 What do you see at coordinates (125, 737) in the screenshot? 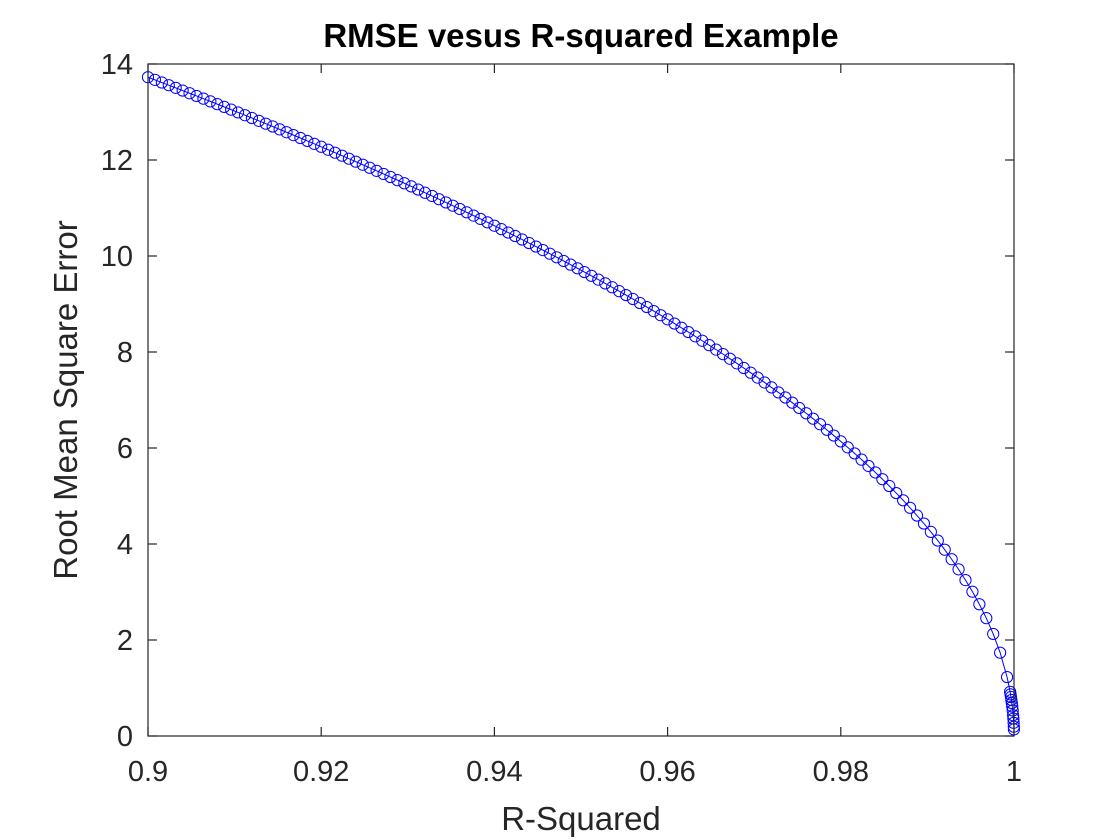
I see `y-tick-label: 0` at bounding box center [125, 737].